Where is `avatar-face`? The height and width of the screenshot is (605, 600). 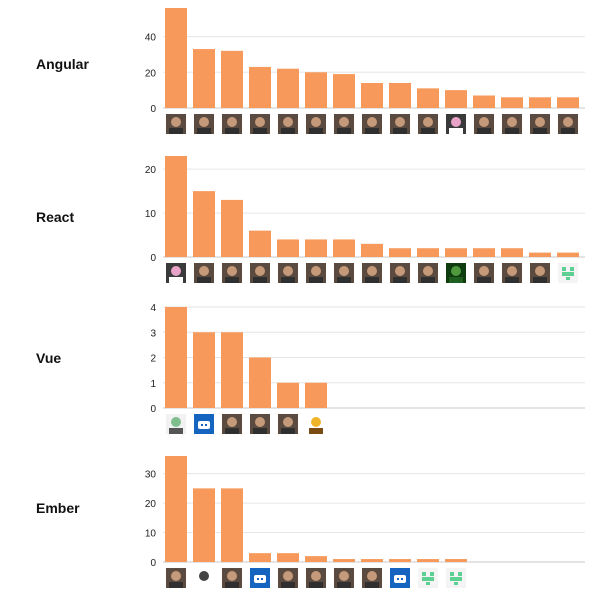 avatar-face is located at coordinates (456, 271).